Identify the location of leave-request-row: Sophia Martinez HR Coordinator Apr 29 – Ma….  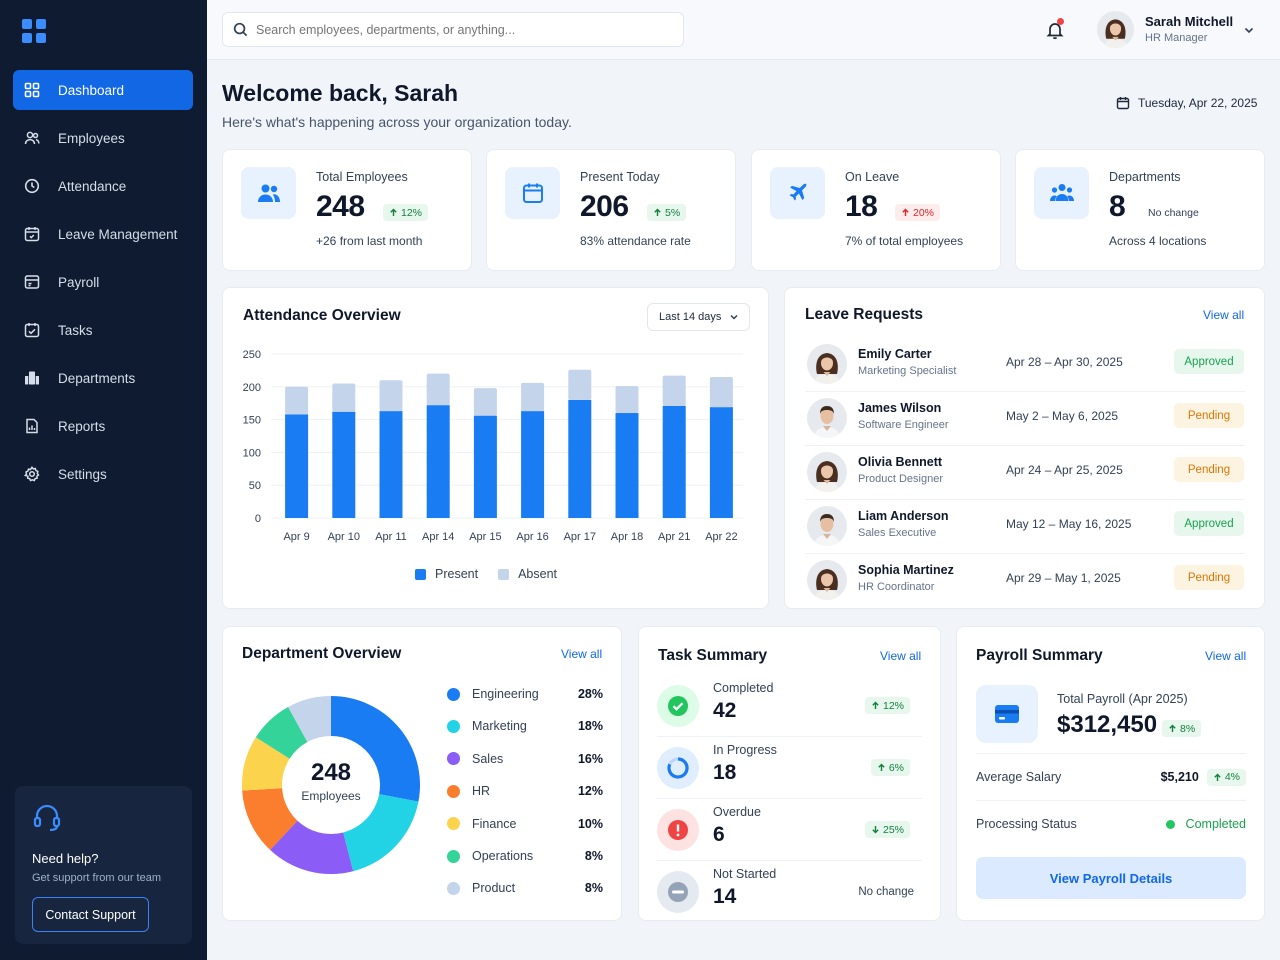
(1025, 581).